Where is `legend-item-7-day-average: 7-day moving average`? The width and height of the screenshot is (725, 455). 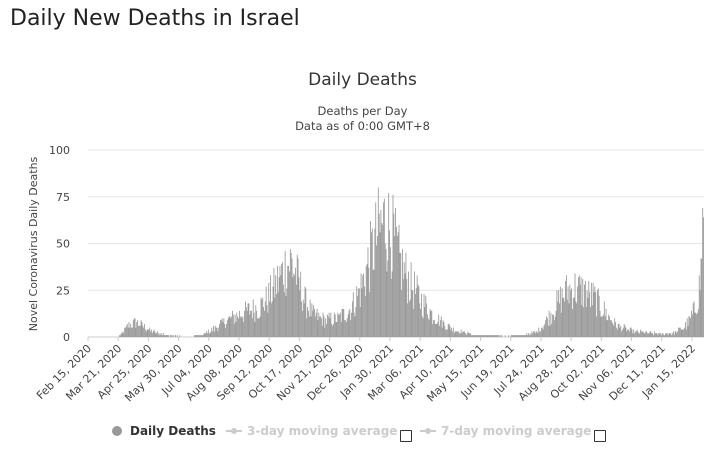 legend-item-7-day-average: 7-day moving average is located at coordinates (505, 431).